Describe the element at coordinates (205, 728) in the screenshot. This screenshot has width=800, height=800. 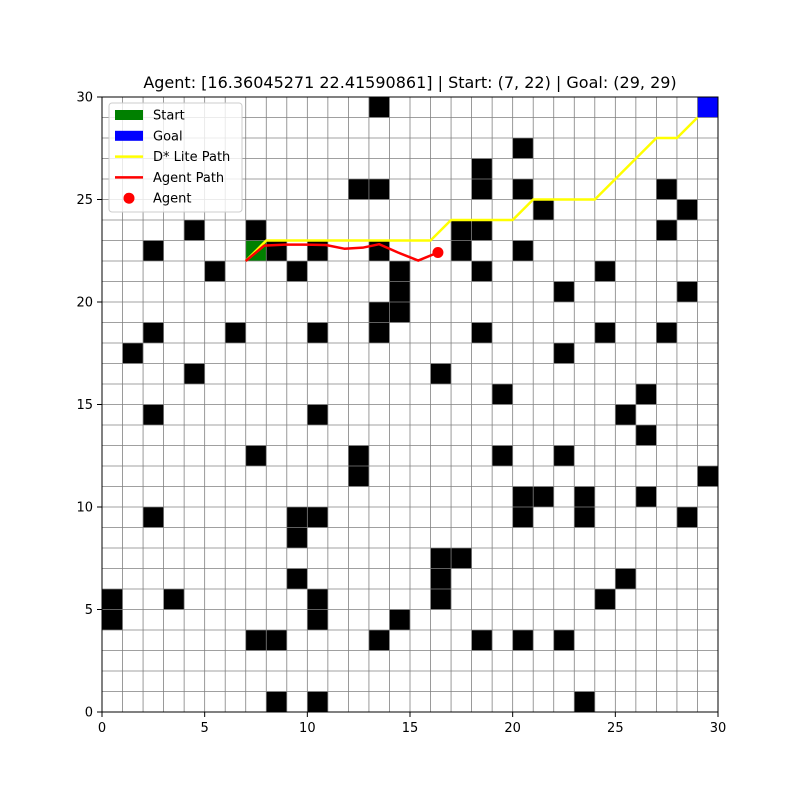
I see `x-tick-label: 5` at that location.